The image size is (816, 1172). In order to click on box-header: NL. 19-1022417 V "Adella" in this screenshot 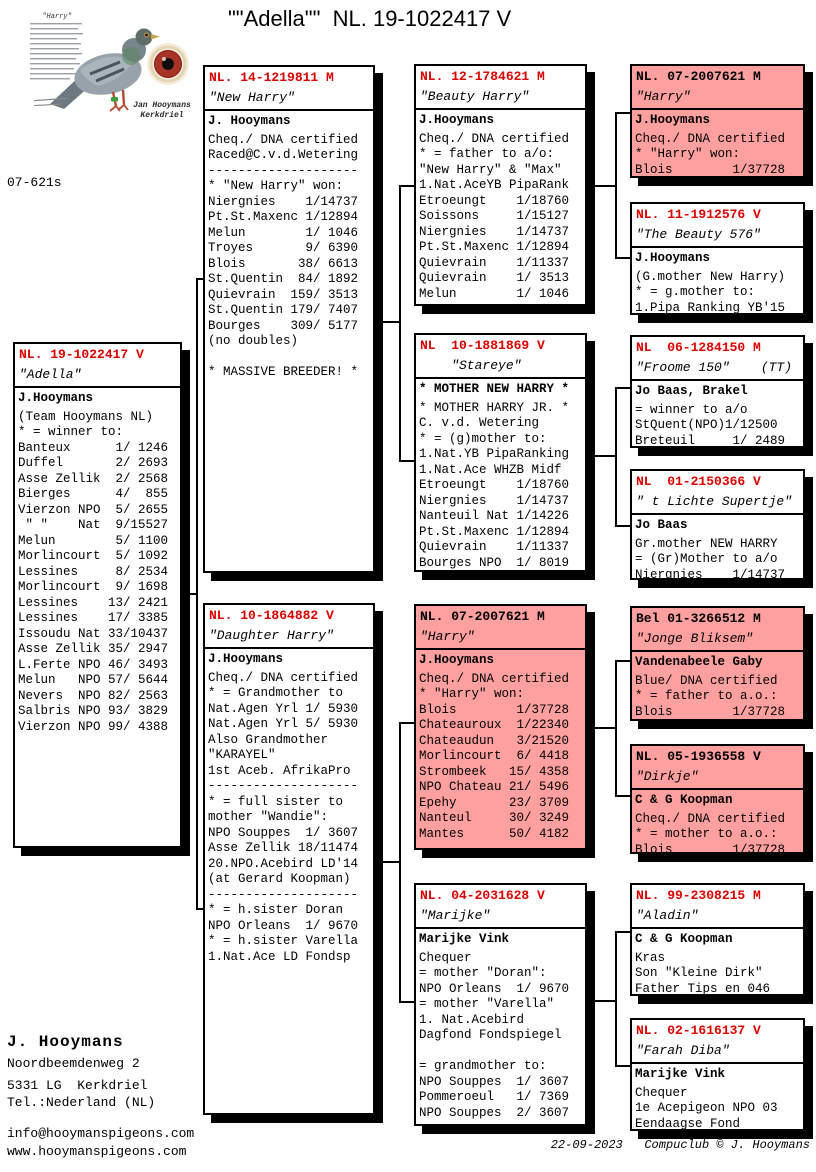, I will do `click(97, 366)`.